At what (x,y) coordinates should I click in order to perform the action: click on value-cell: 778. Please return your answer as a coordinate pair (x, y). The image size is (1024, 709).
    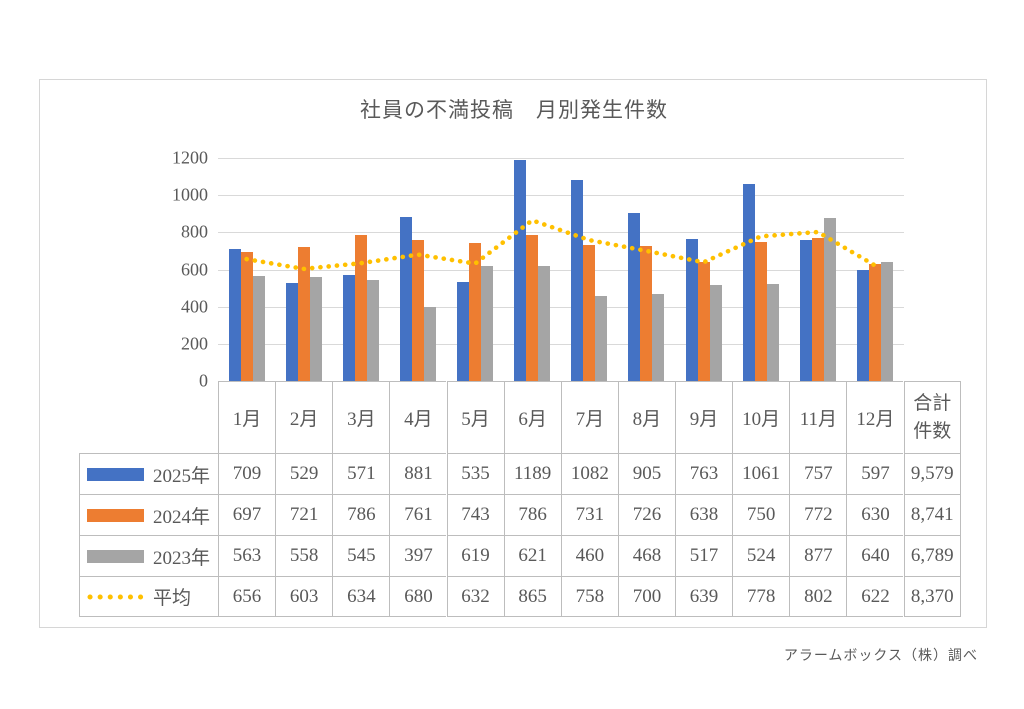
    Looking at the image, I should click on (761, 596).